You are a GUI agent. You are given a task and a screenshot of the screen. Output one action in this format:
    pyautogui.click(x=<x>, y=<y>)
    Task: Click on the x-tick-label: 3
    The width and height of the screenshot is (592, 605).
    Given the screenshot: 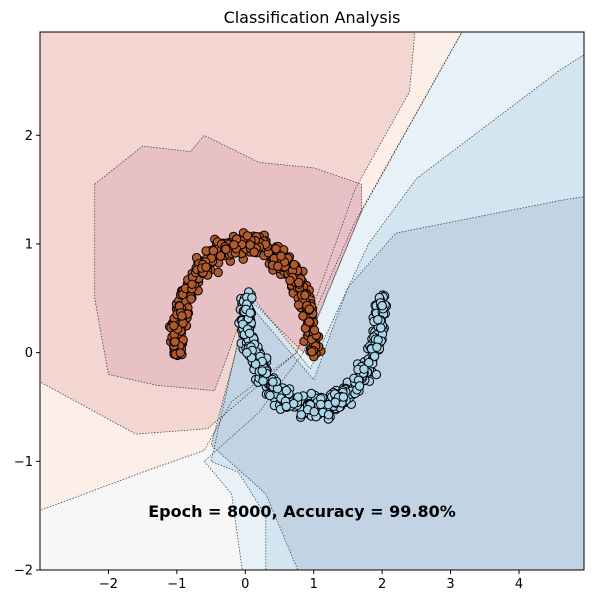 What is the action you would take?
    pyautogui.click(x=450, y=584)
    